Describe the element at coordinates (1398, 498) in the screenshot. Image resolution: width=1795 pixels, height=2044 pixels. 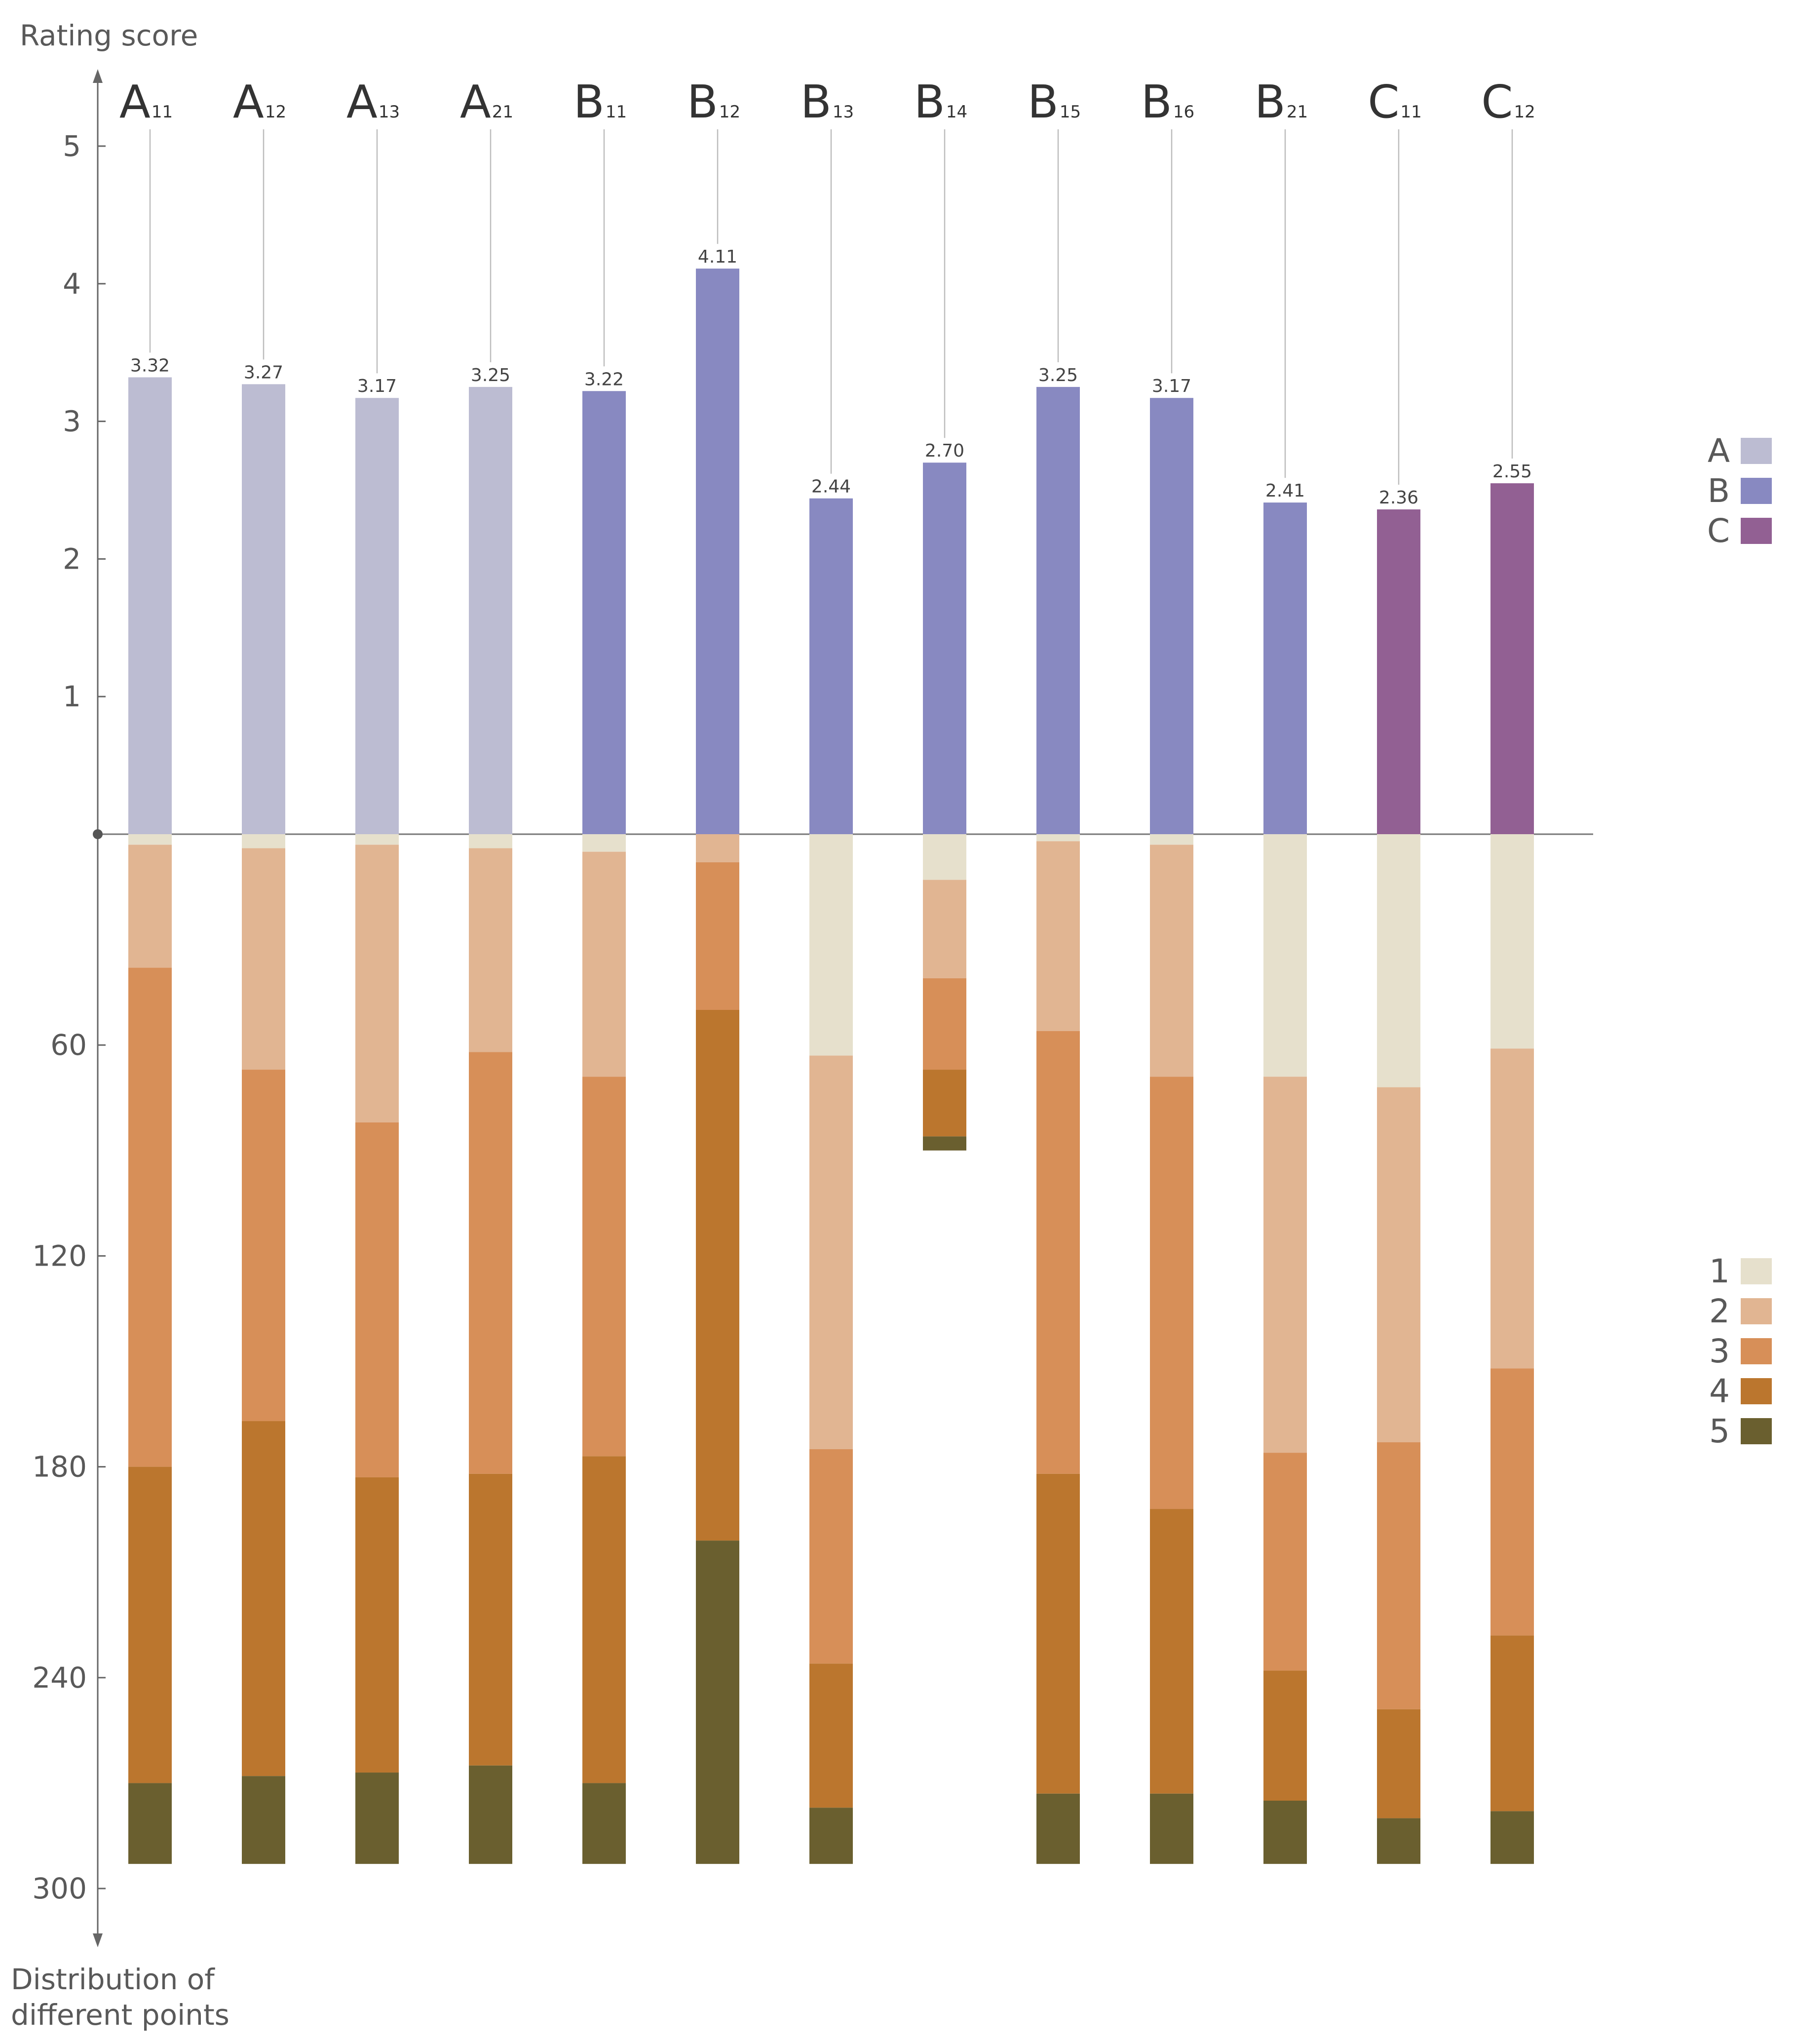
I see `rating-value-label: 2.36` at that location.